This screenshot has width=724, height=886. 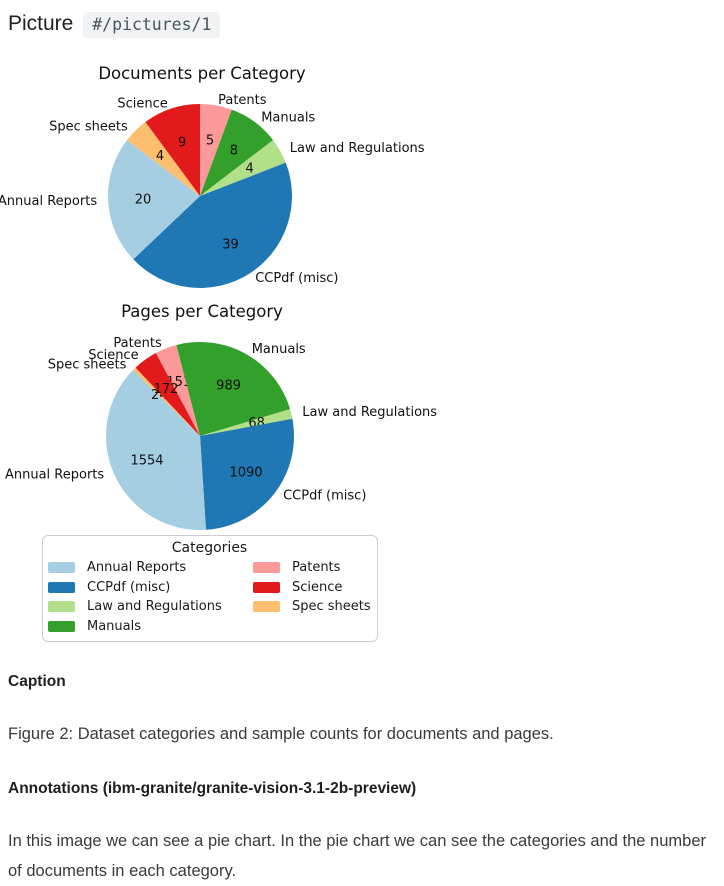 I want to click on legend-item: Law and Regulations, so click(x=150, y=606).